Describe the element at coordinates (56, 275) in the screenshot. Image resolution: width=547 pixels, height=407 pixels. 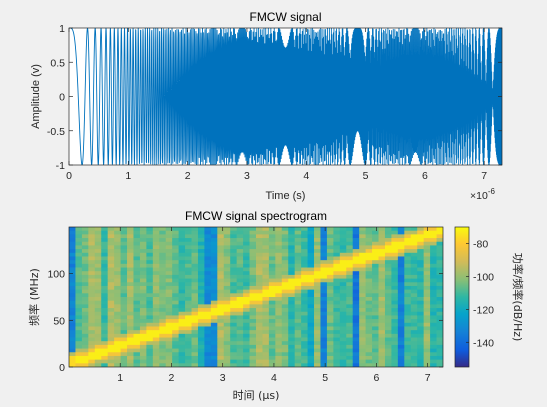
I see `y-tick-label-bottom: 100` at that location.